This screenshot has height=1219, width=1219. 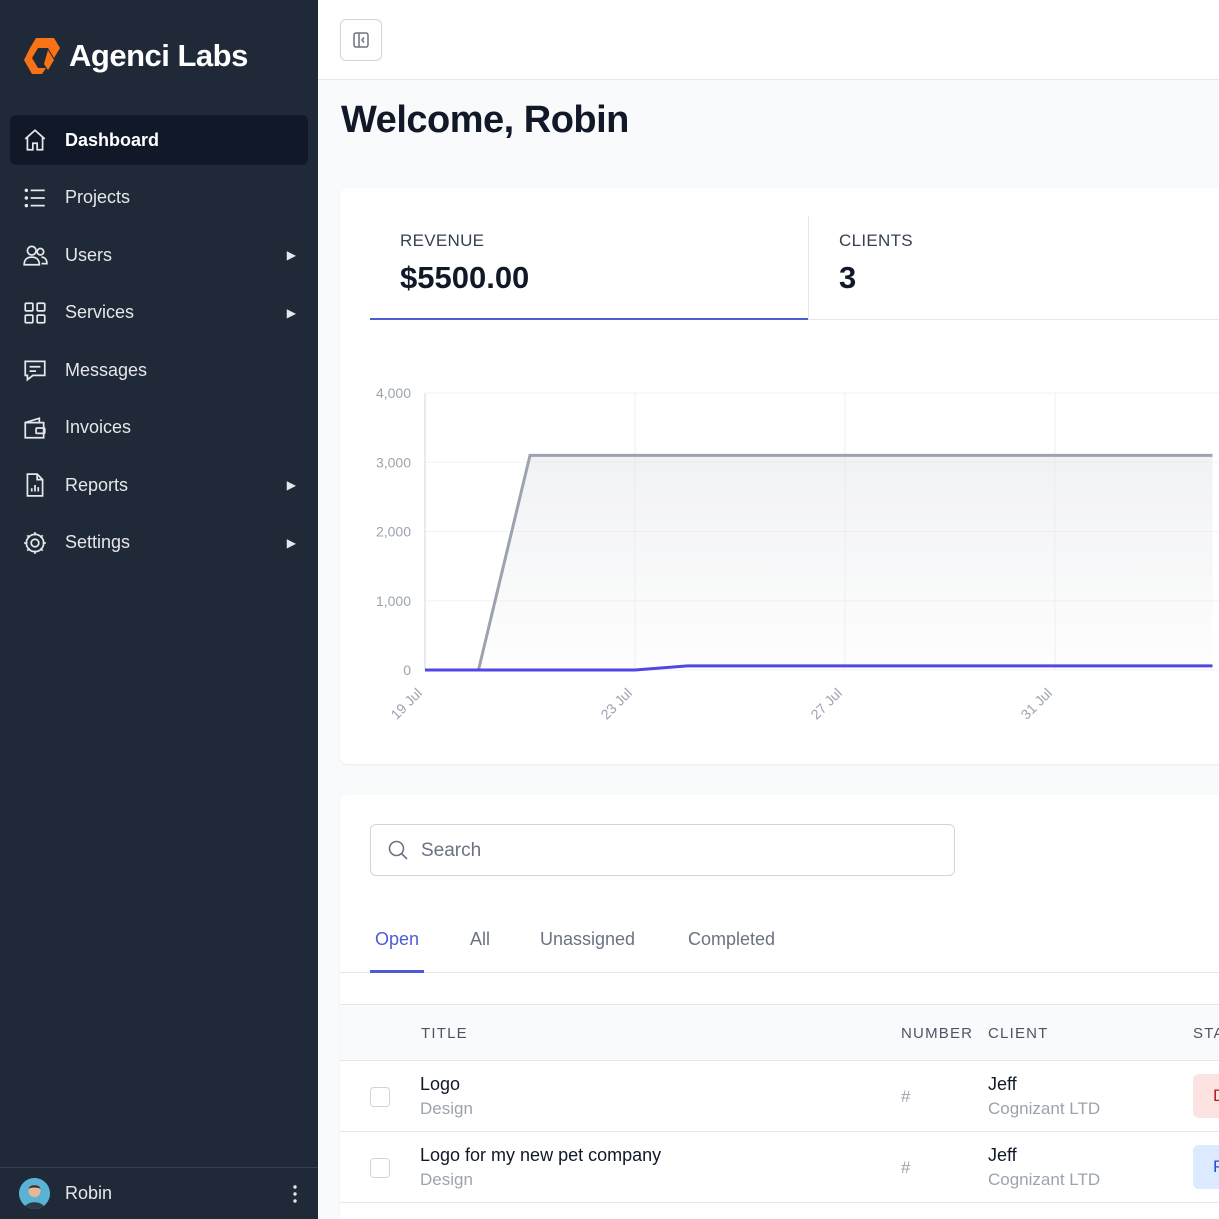 I want to click on brand: Agenci Labs, so click(x=136, y=56).